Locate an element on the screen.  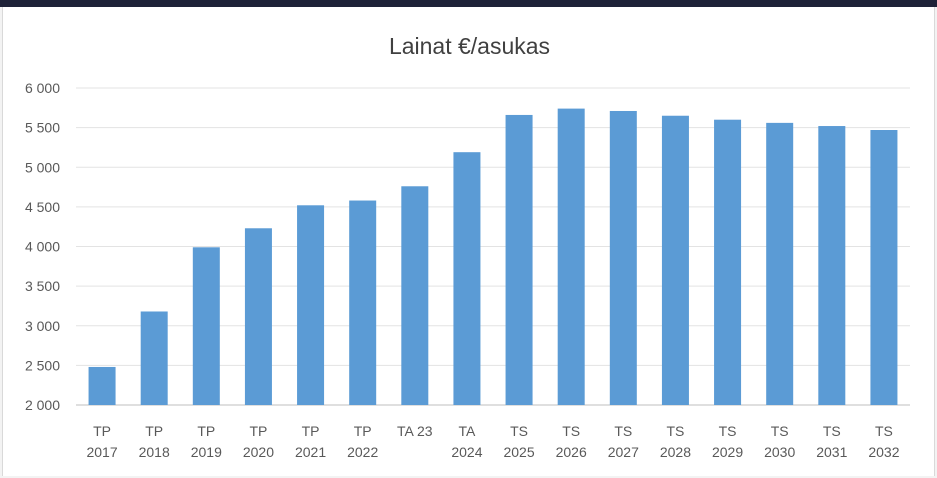
y-tick-label: 4 000 is located at coordinates (42, 247).